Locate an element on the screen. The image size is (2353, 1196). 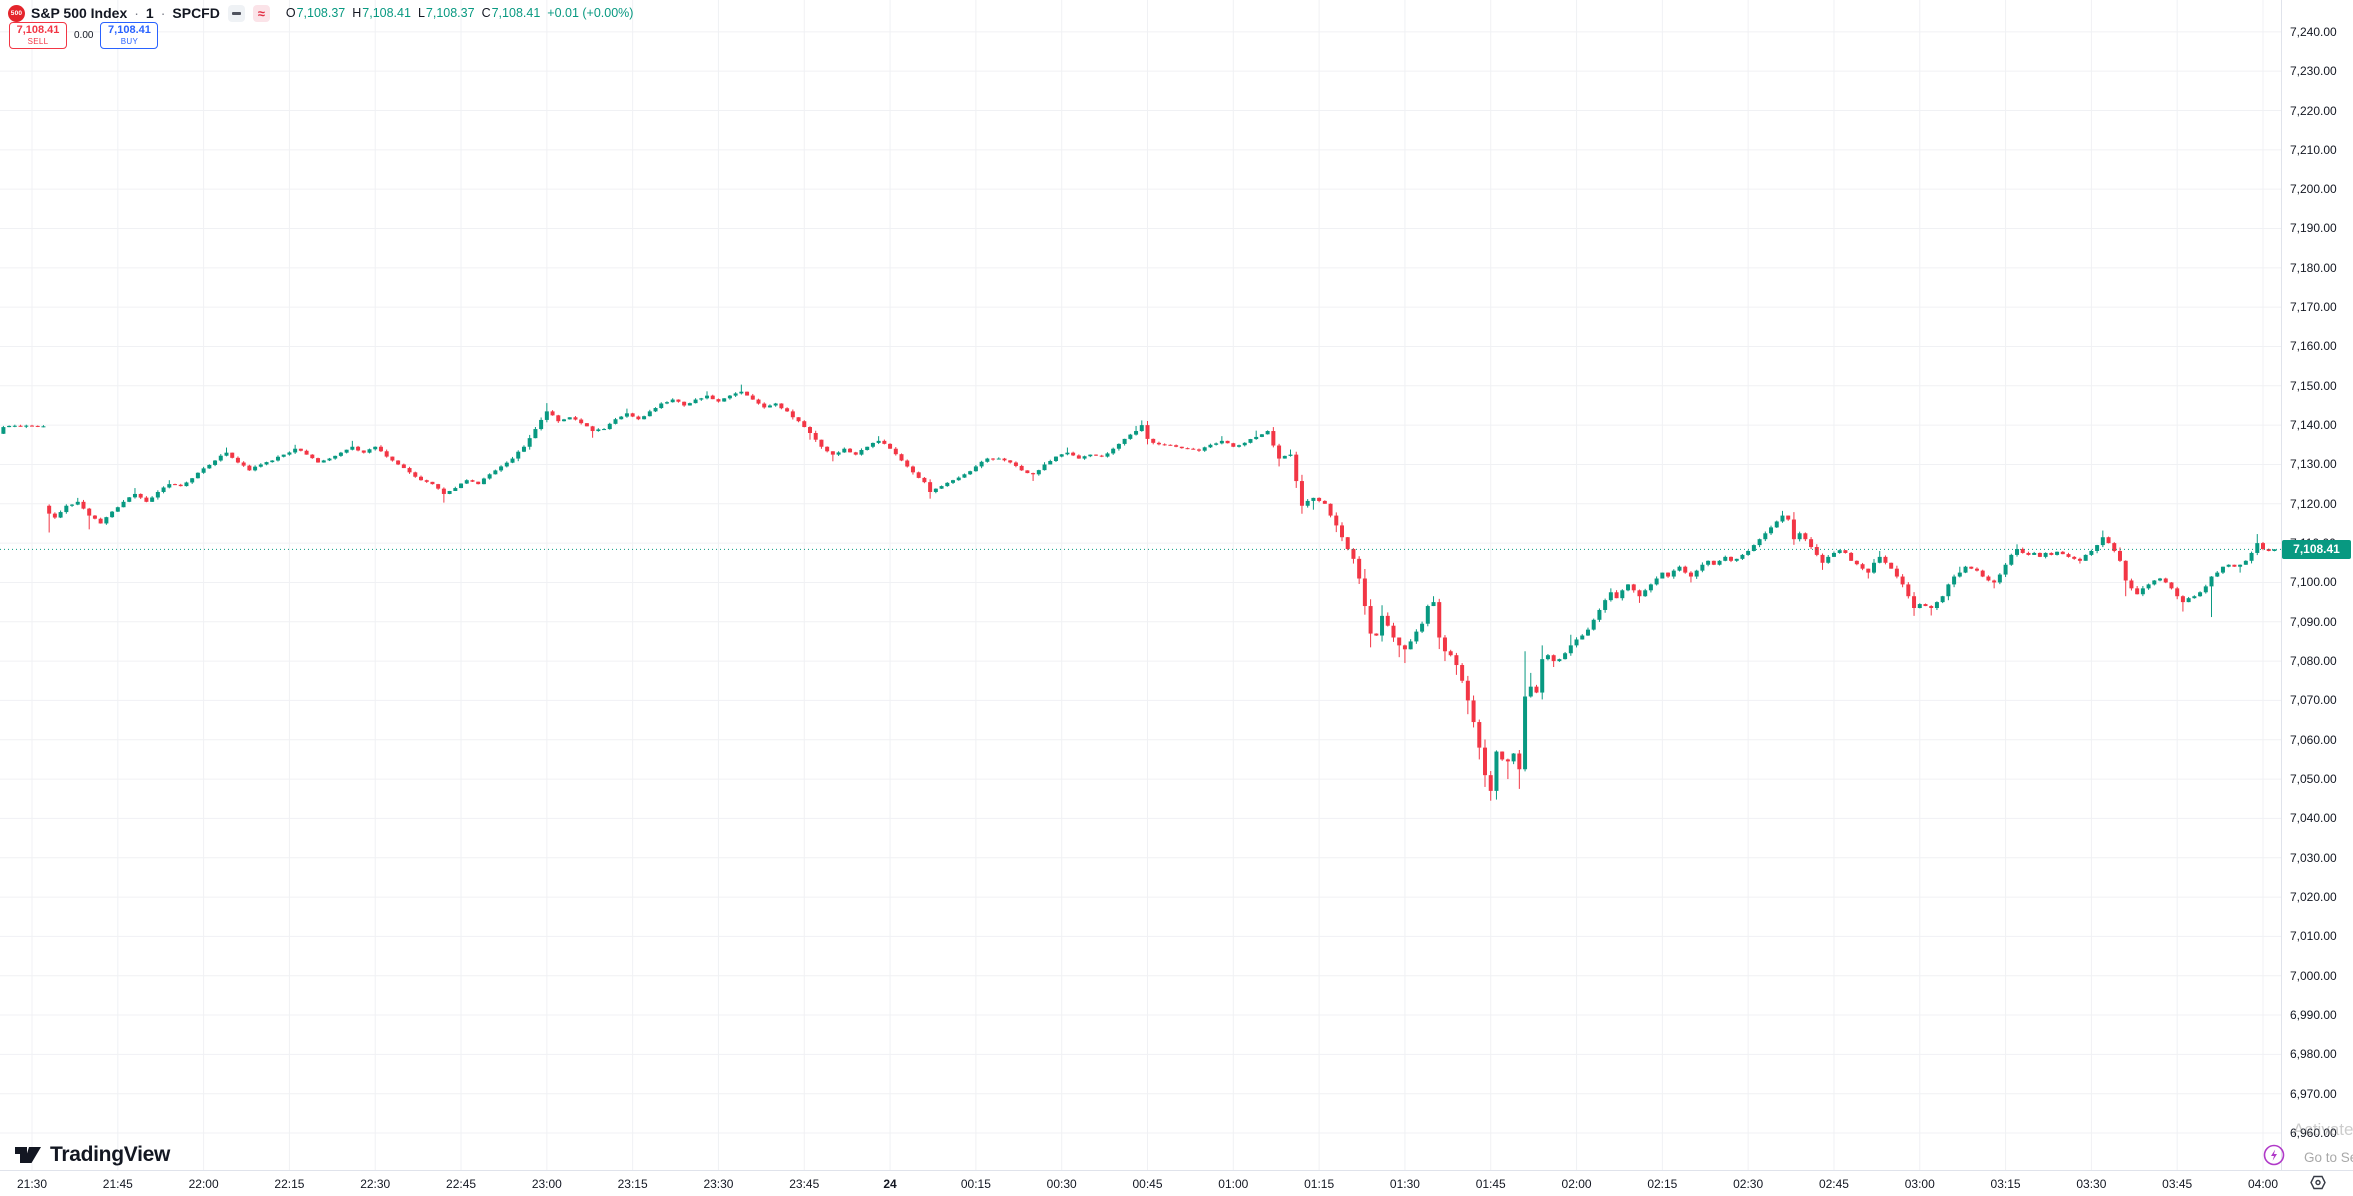
price-tick-label: 7,220.00 is located at coordinates (2313, 110).